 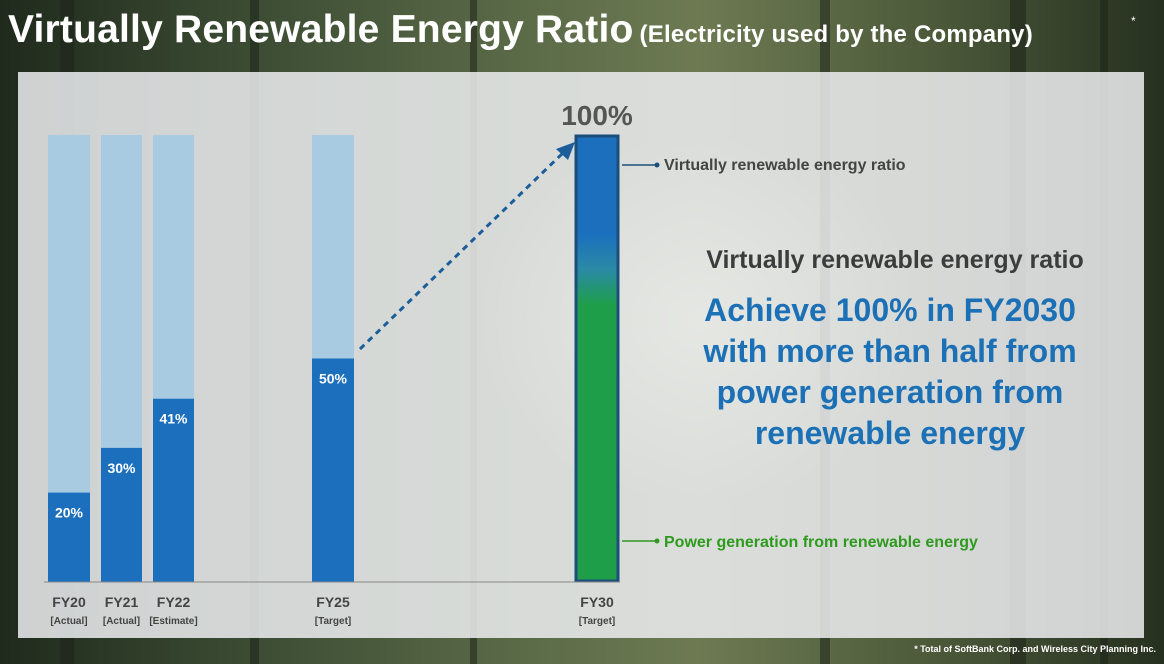 What do you see at coordinates (121, 514) in the screenshot?
I see `bar-fy21` at bounding box center [121, 514].